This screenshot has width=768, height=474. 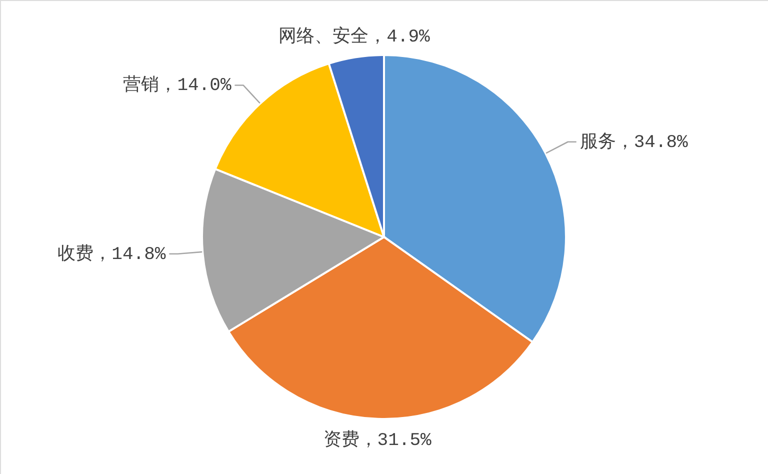 What do you see at coordinates (634, 142) in the screenshot?
I see `slice-label: 服务，34.8%` at bounding box center [634, 142].